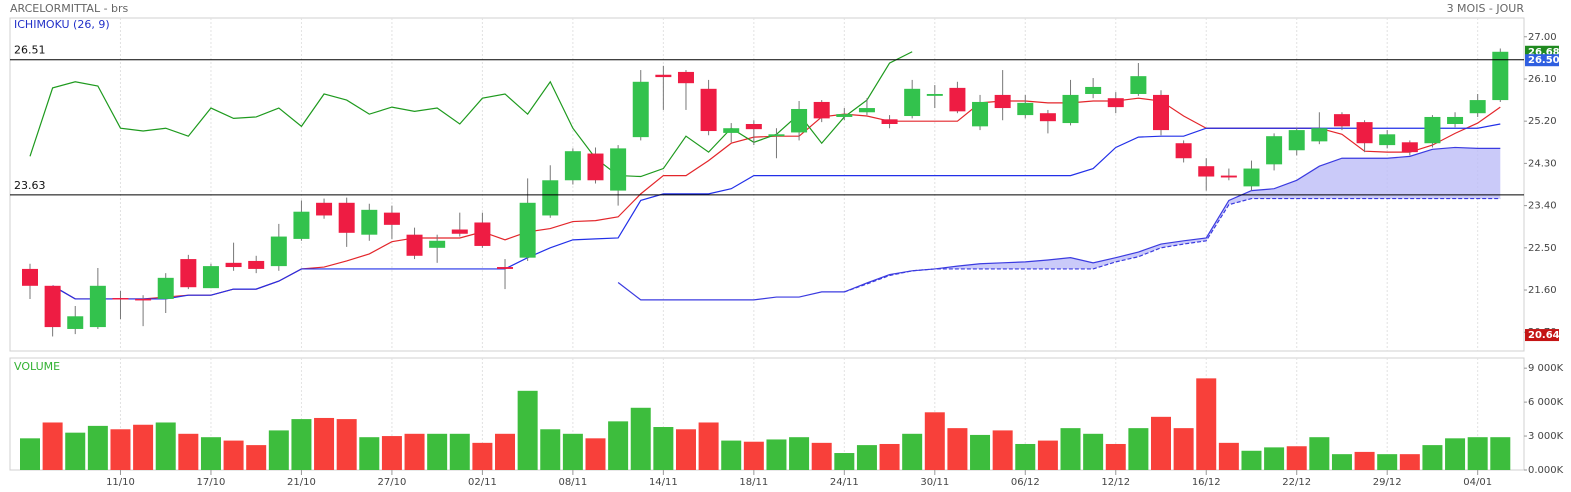 The height and width of the screenshot is (492, 1571). Describe the element at coordinates (301, 482) in the screenshot. I see `x-tick-label: 21/10` at that location.